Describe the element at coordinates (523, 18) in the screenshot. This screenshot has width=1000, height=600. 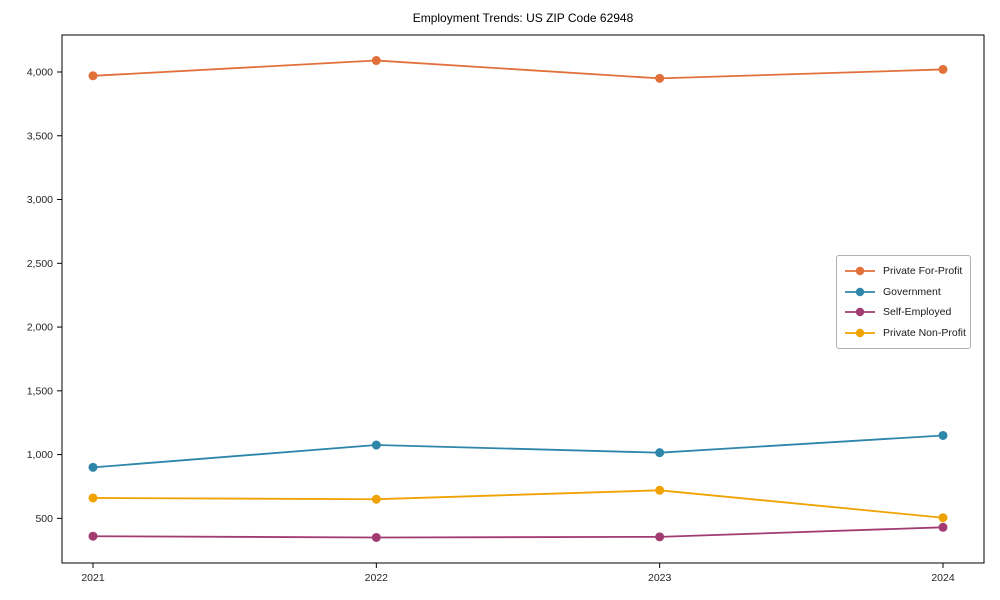
I see `chart-title: Employment Trends: US ZIP Code 62948` at that location.